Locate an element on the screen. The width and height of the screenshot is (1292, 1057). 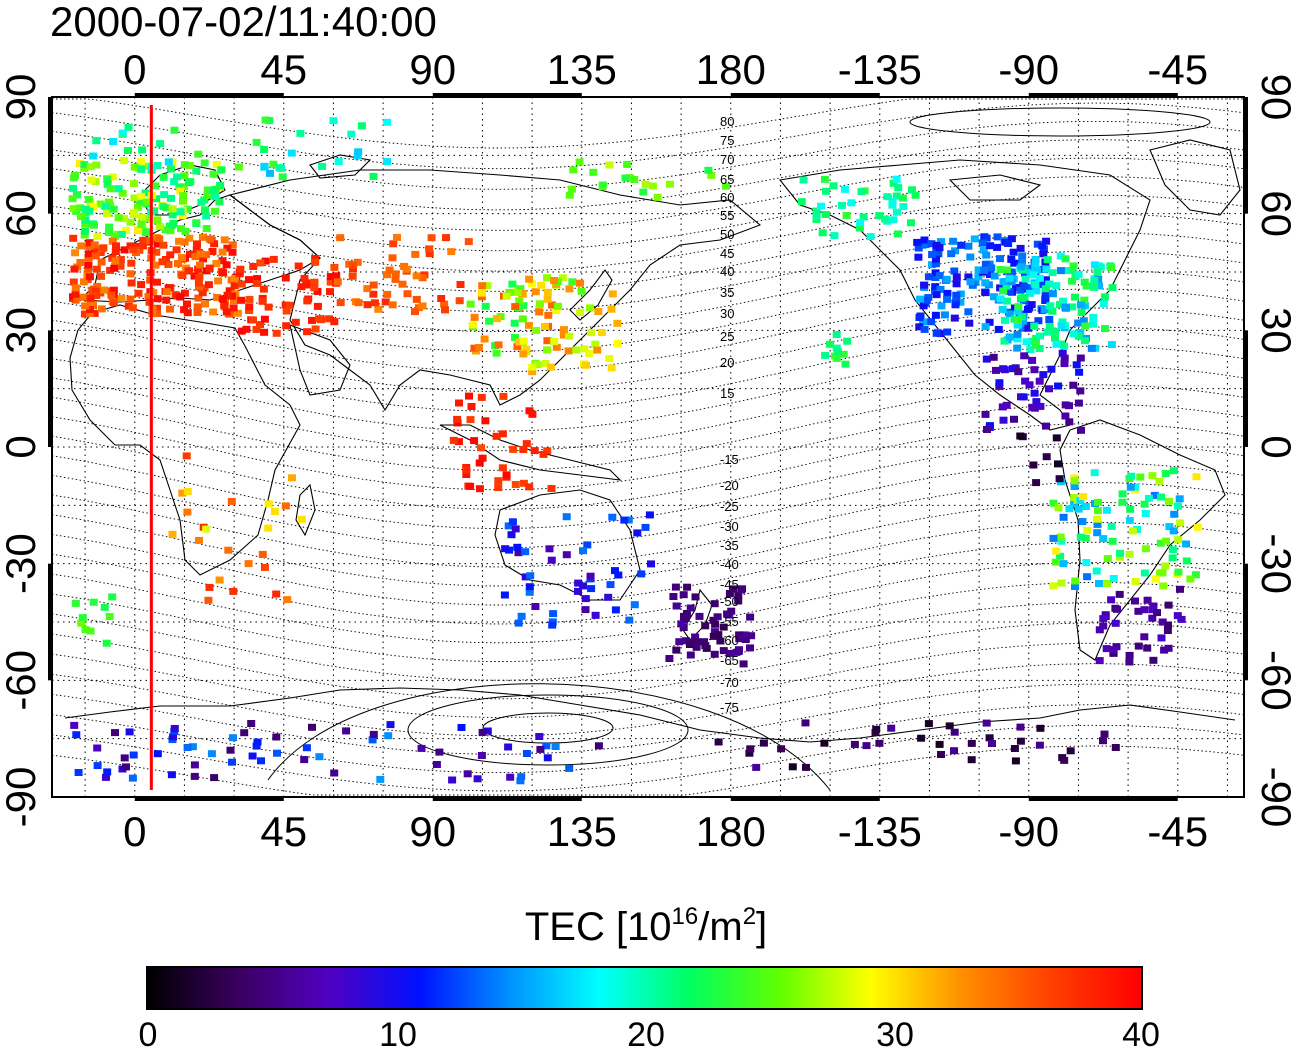
bottom-axis-tick-label: -45 is located at coordinates (1177, 831).